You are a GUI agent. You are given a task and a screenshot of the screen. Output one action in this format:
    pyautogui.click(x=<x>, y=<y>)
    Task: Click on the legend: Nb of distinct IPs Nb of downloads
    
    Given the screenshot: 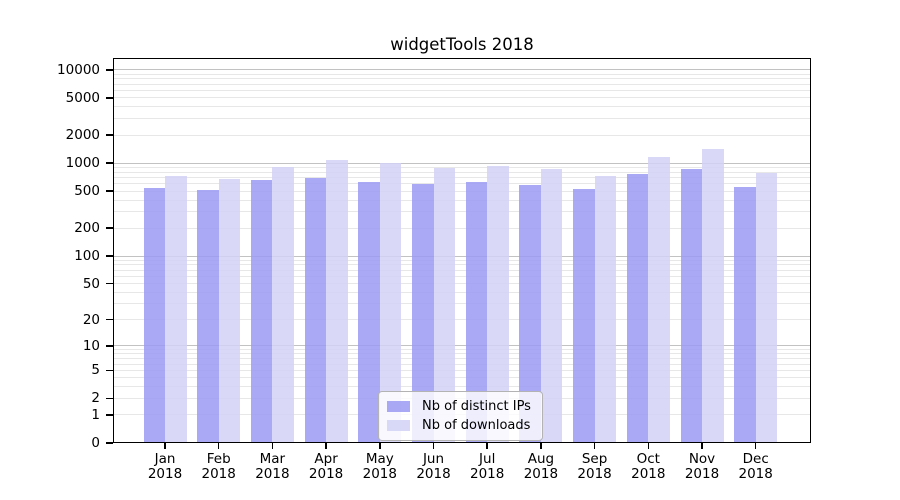 What is the action you would take?
    pyautogui.click(x=460, y=416)
    